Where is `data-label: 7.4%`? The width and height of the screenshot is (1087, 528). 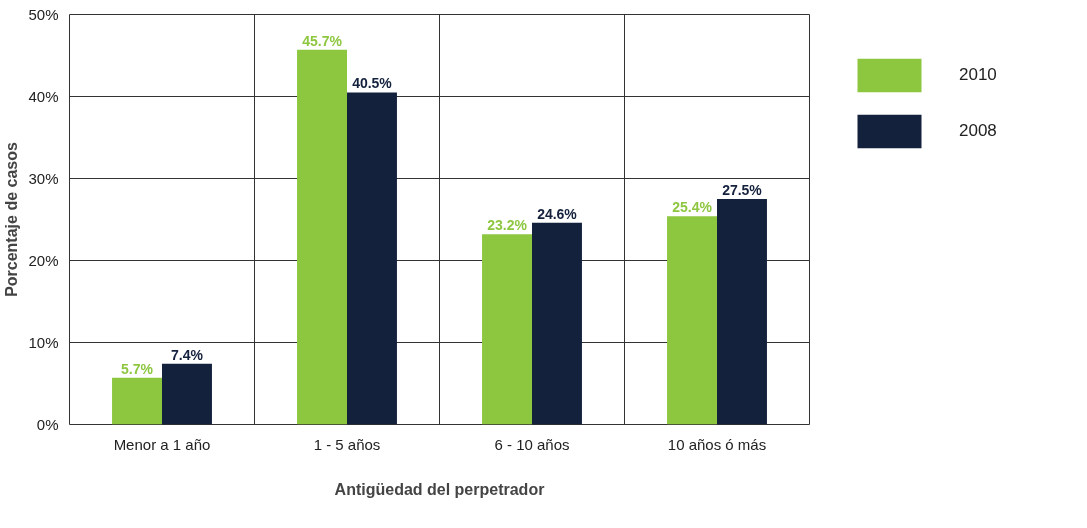 data-label: 7.4% is located at coordinates (187, 354).